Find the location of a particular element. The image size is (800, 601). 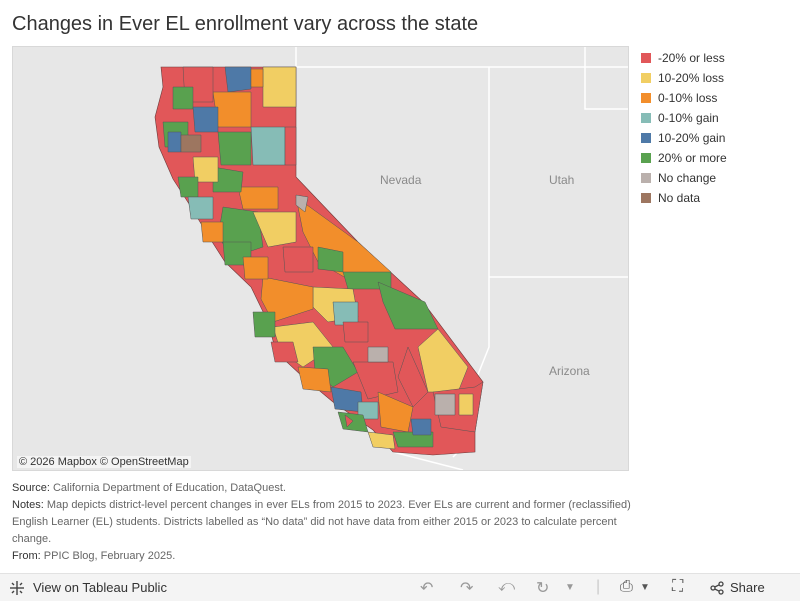

legend-label: No data is located at coordinates (679, 198).